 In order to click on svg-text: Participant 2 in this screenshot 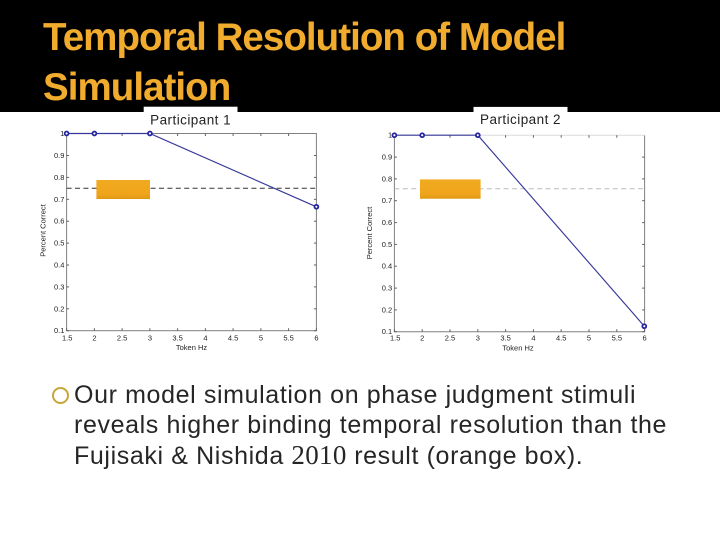, I will do `click(520, 119)`.